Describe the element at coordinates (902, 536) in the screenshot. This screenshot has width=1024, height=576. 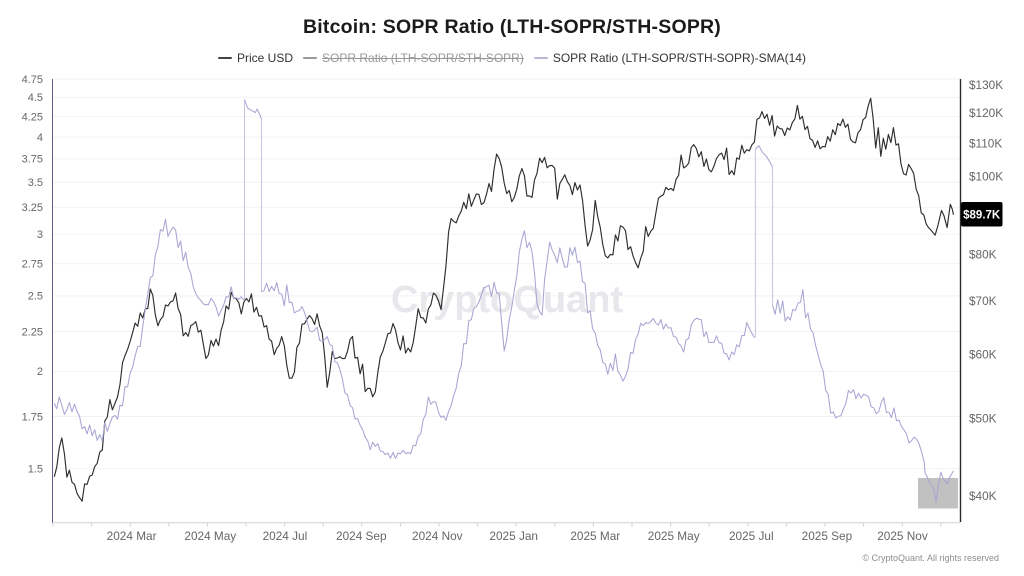
I see `svg-text: 2025 Nov` at that location.